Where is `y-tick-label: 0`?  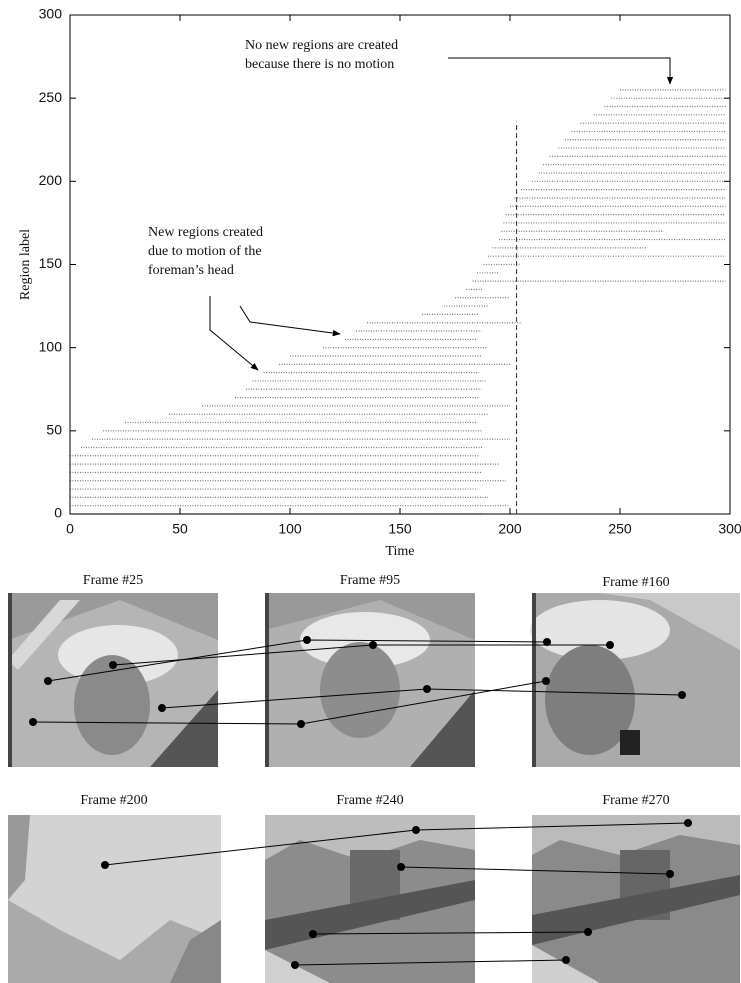 y-tick-label: 0 is located at coordinates (58, 513).